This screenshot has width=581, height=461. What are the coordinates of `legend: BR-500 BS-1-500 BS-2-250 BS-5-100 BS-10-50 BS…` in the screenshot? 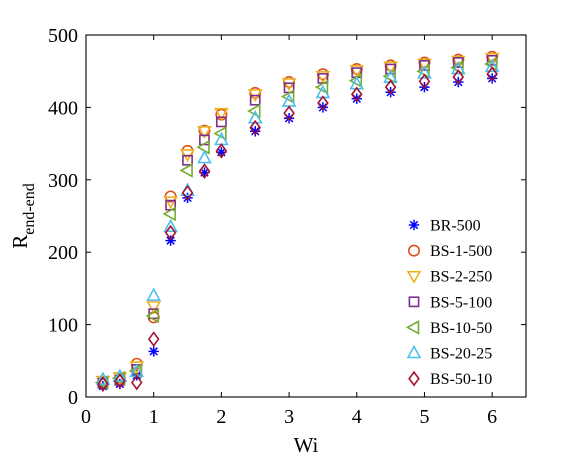 It's located at (448, 303).